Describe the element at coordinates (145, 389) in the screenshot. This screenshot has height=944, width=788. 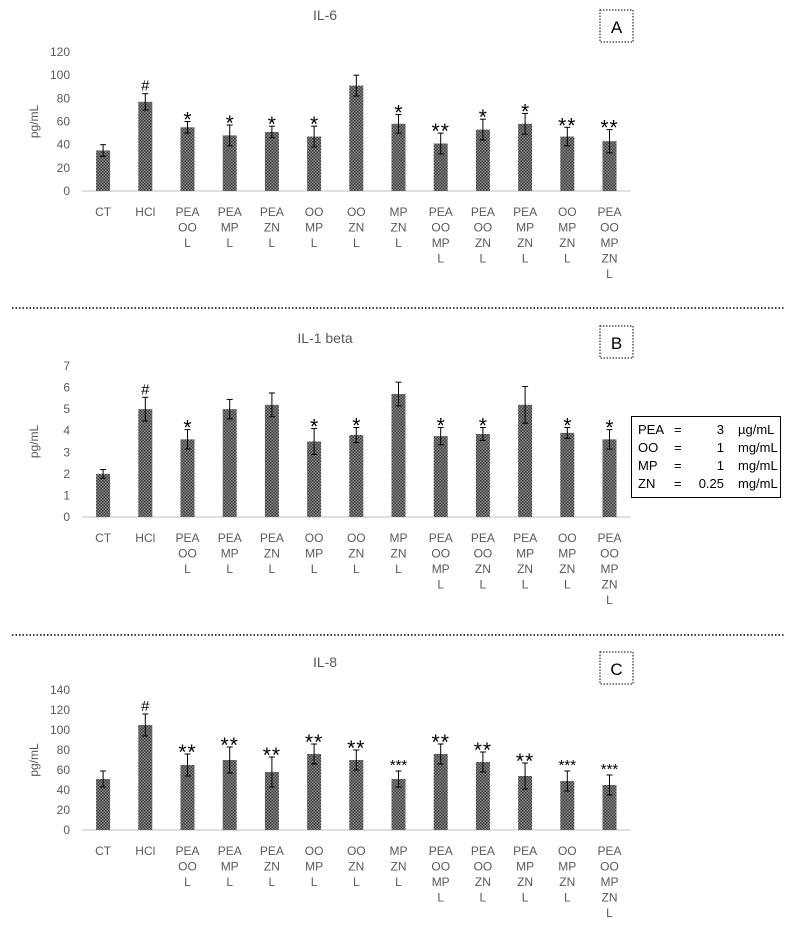
I see `significance-marker: #` at that location.